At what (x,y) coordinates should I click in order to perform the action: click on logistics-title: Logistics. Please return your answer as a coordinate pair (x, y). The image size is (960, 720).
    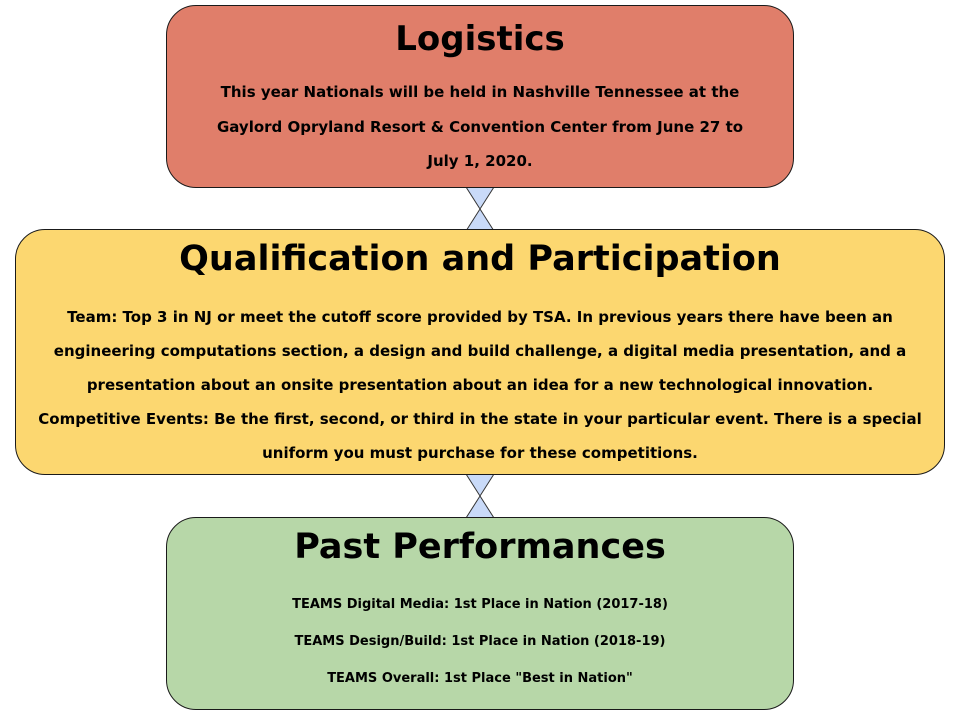
    Looking at the image, I should click on (480, 39).